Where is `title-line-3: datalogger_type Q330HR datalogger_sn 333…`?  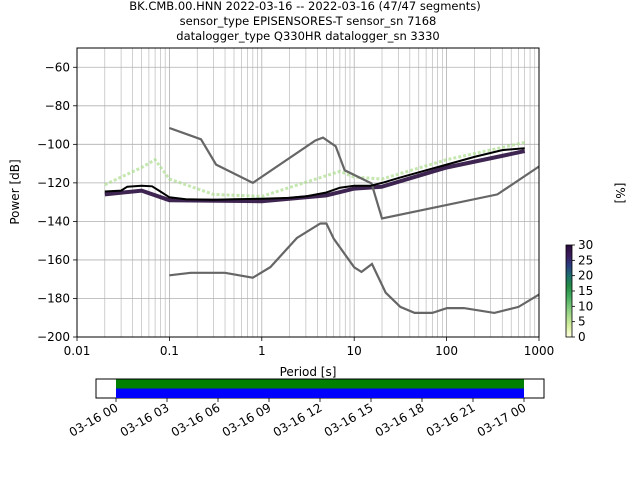
title-line-3: datalogger_type Q330HR datalogger_sn 333… is located at coordinates (307, 36).